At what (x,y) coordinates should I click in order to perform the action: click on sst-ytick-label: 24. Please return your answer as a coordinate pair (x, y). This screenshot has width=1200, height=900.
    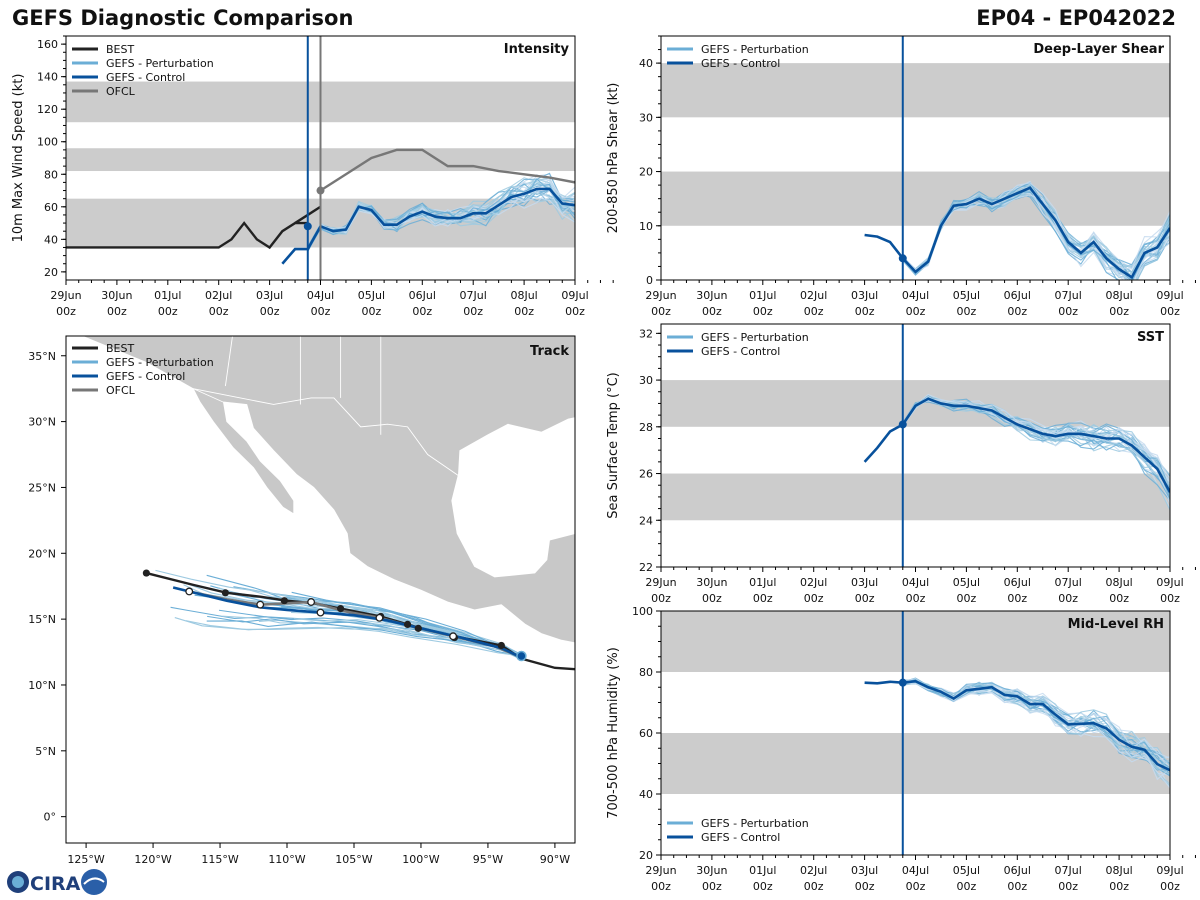
    Looking at the image, I should click on (646, 520).